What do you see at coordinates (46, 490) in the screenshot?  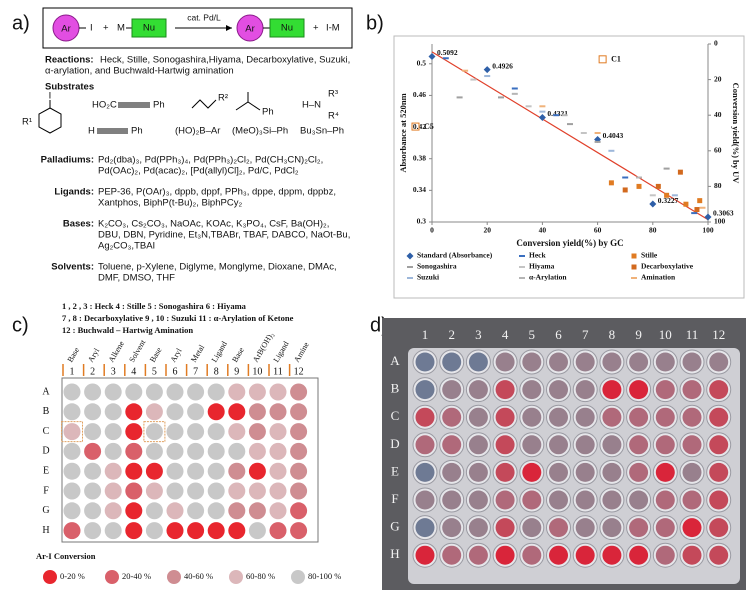 I see `row-letter: F` at bounding box center [46, 490].